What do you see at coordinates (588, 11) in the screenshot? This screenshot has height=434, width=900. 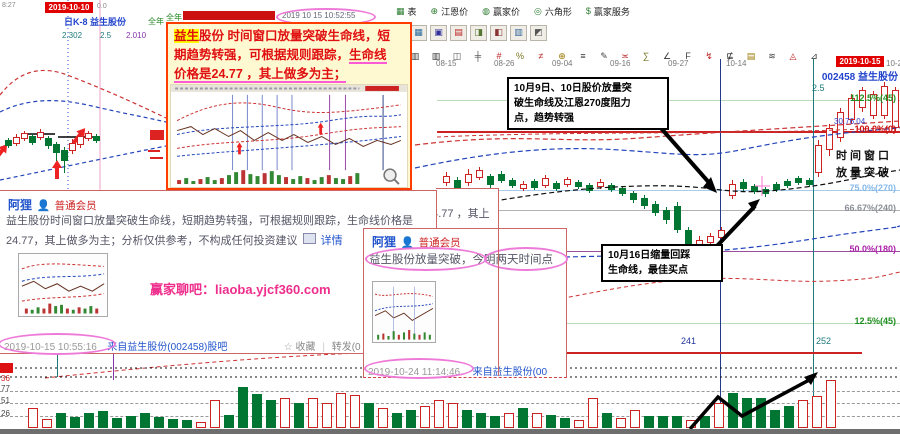 I see `service-icon: $` at bounding box center [588, 11].